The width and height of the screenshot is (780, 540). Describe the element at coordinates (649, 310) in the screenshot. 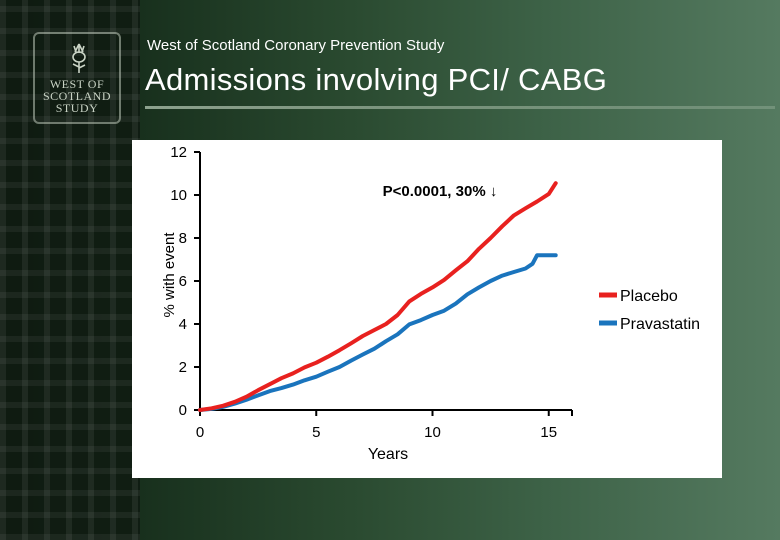

I see `legend: Placebo Pravastatin` at that location.